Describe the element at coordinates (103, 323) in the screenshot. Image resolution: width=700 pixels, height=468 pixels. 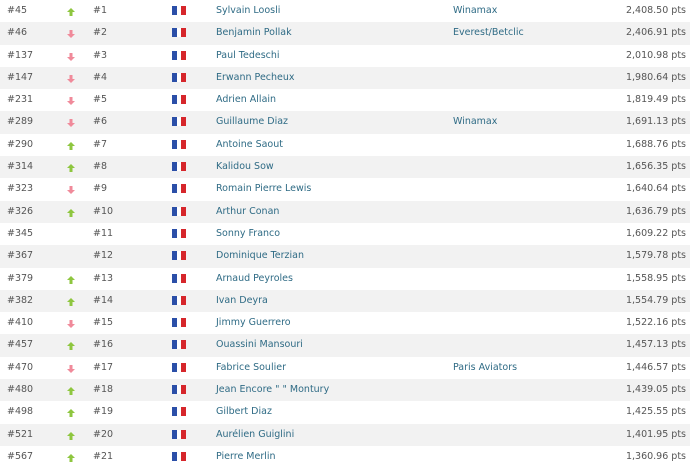
I see `national-rank: #15` at that location.